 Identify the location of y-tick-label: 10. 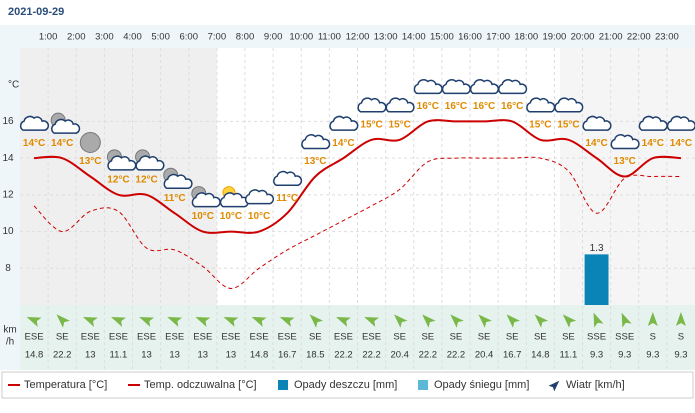
(8, 231).